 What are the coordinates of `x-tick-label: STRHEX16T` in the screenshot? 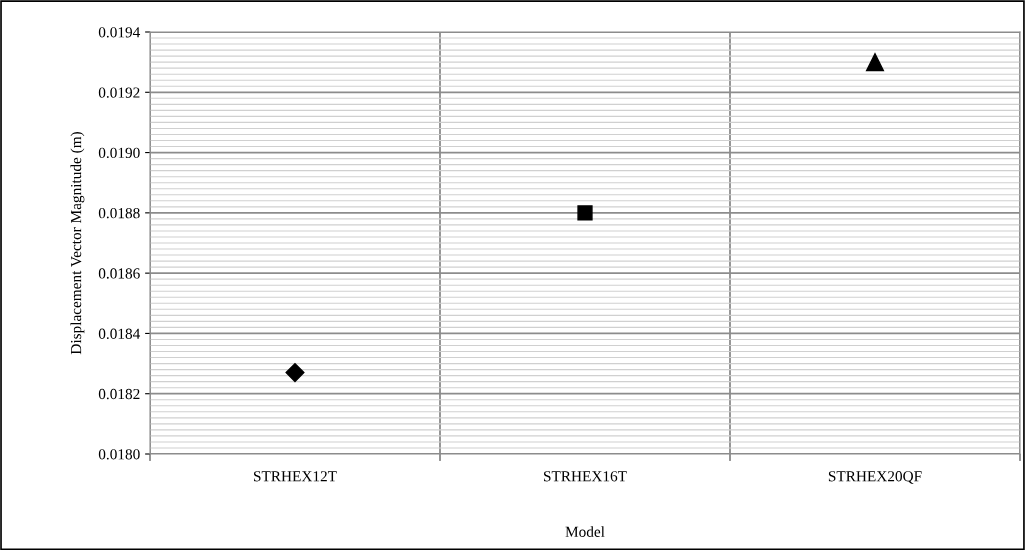 It's located at (585, 476).